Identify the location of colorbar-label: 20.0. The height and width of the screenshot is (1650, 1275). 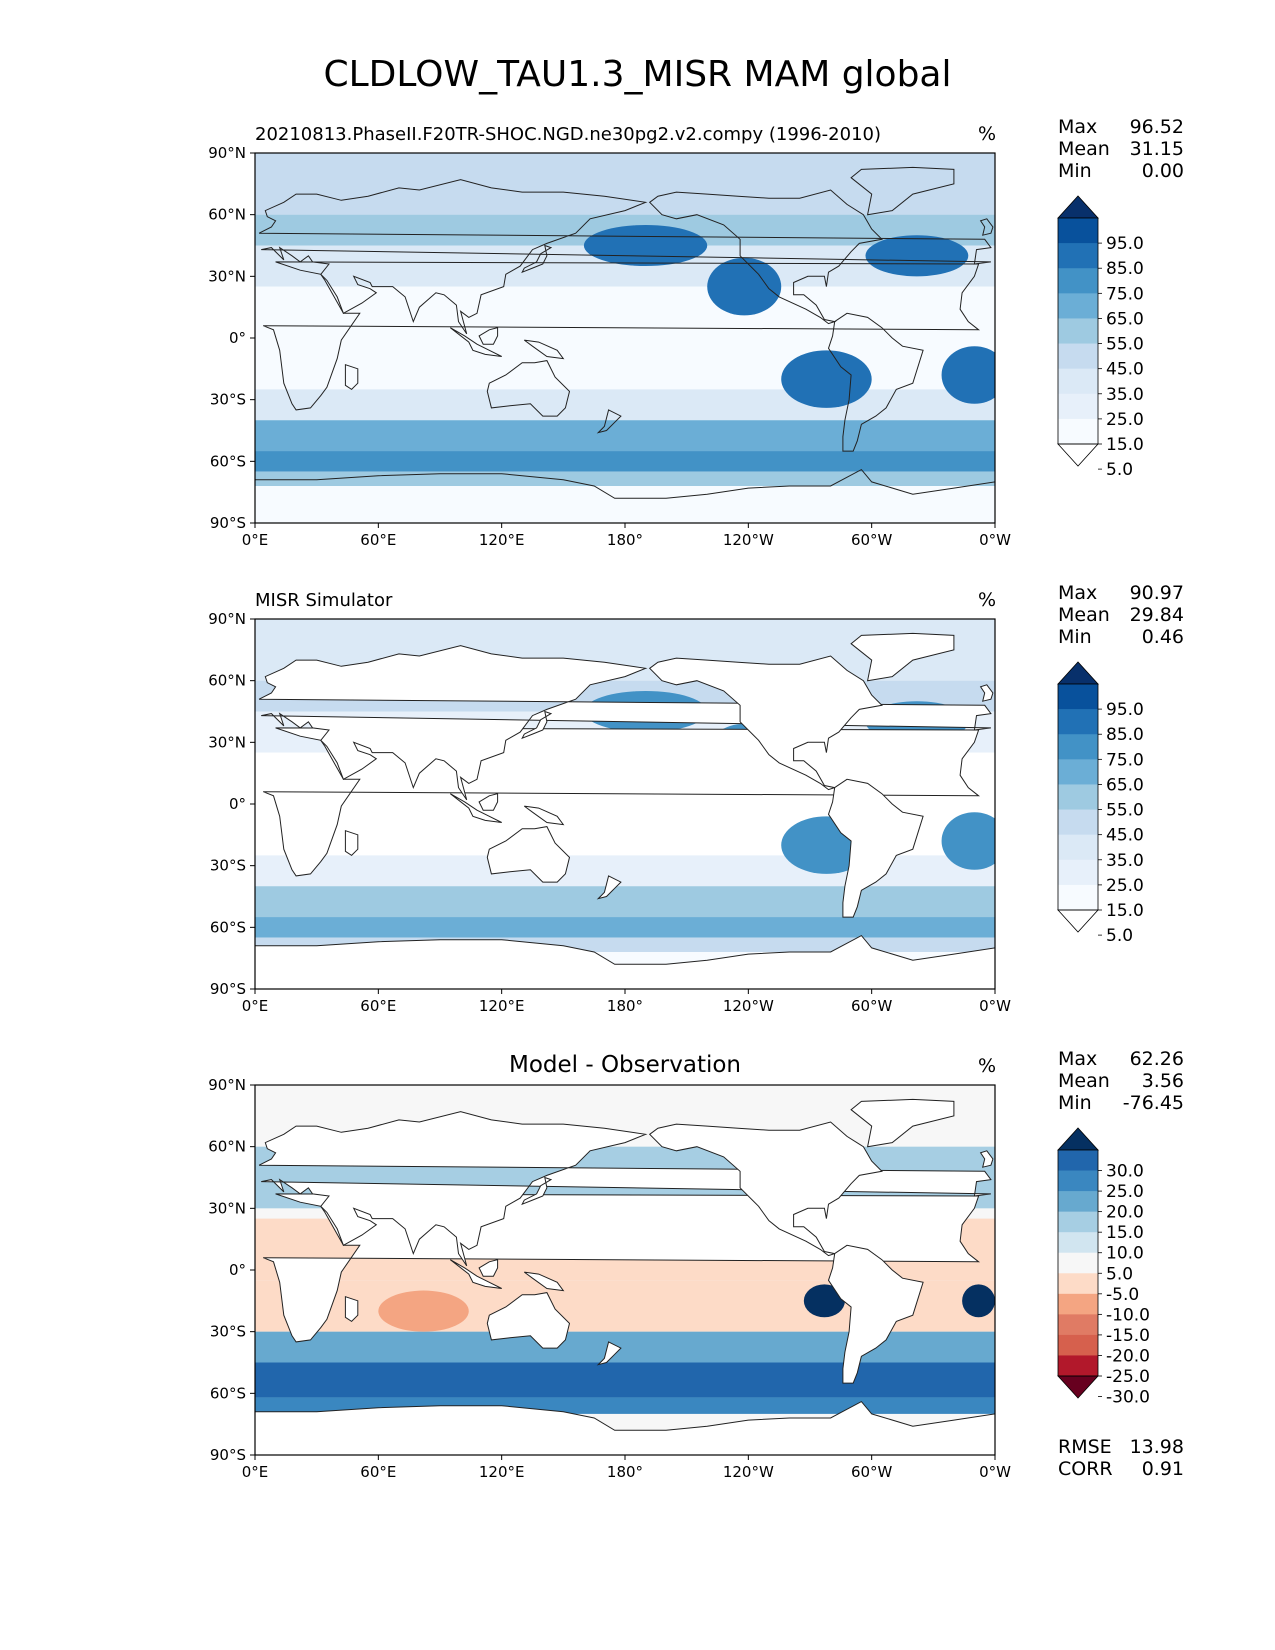
(1125, 1213).